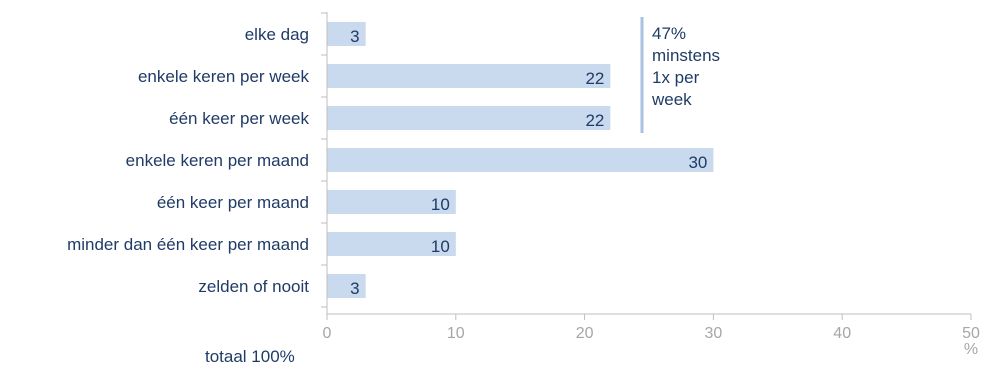 The width and height of the screenshot is (986, 369). Describe the element at coordinates (714, 333) in the screenshot. I see `x-tick-label: 30` at that location.